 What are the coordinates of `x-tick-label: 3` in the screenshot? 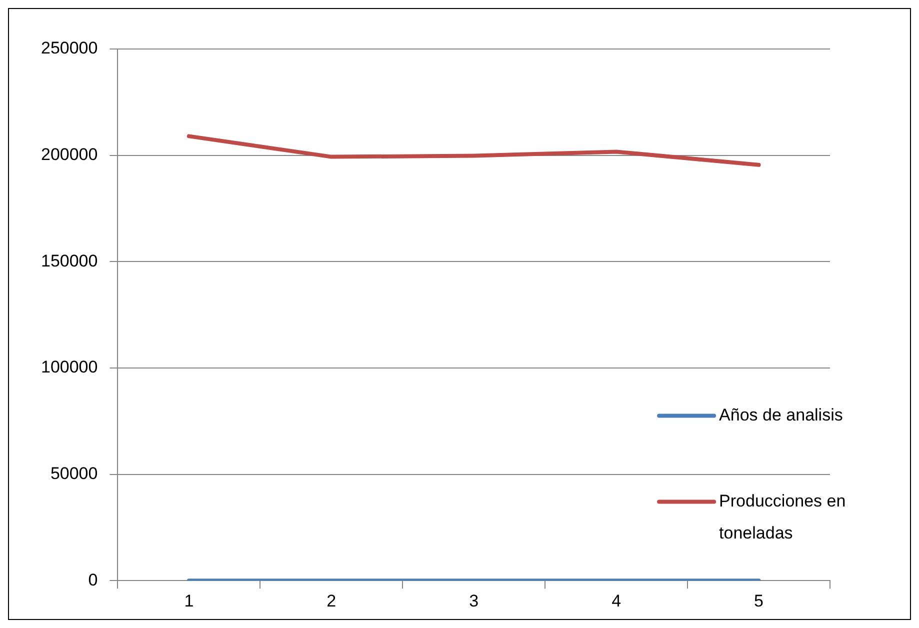 It's located at (474, 600).